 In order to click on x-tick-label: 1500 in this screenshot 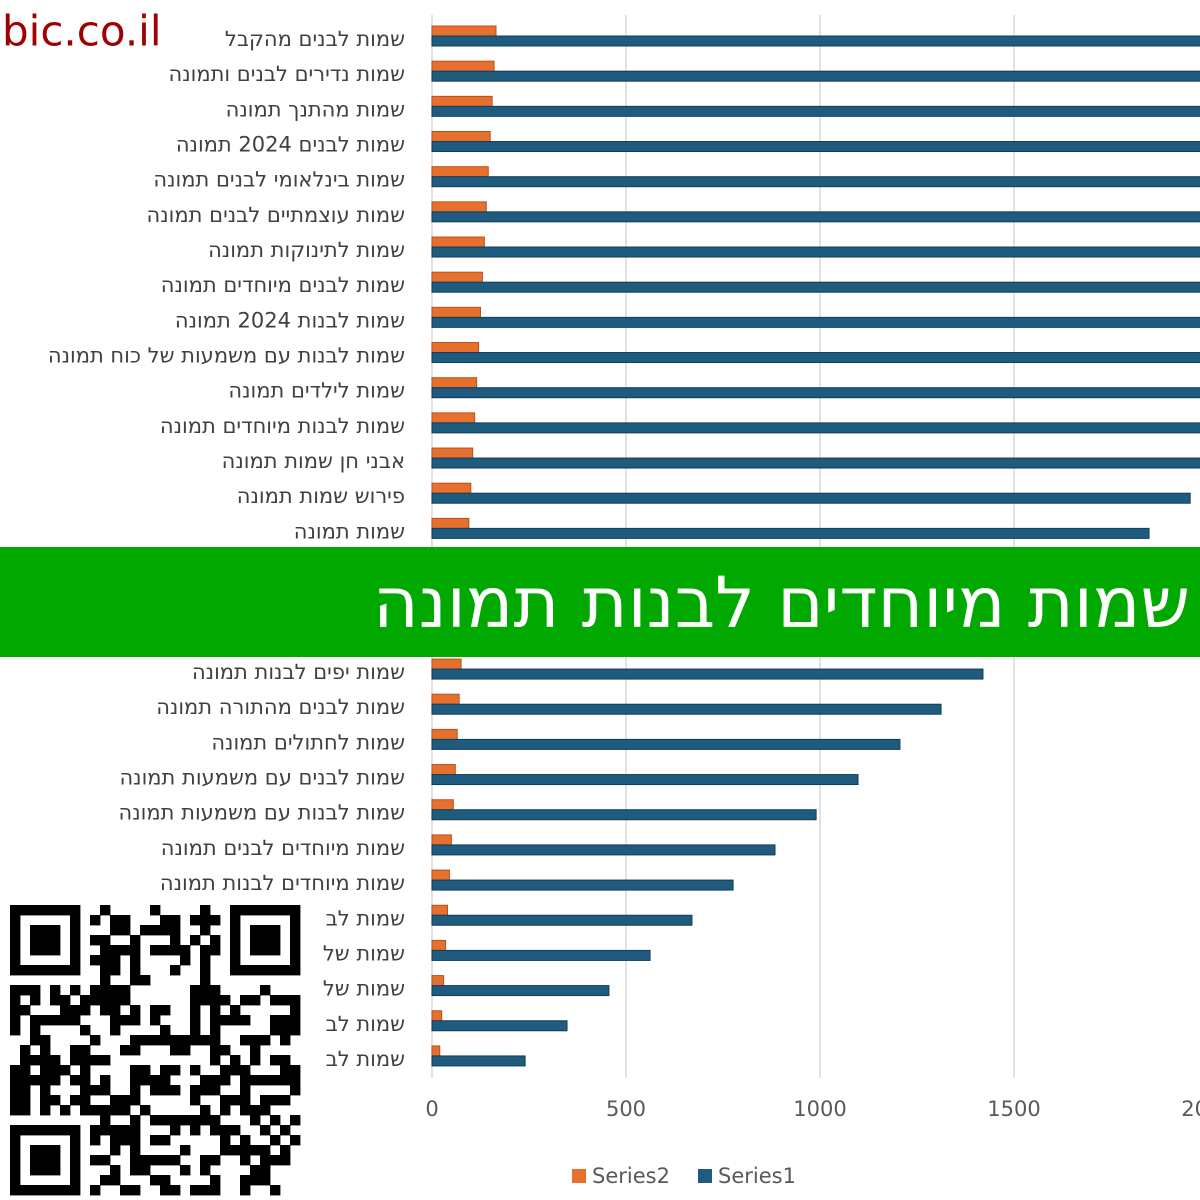, I will do `click(1013, 1109)`.